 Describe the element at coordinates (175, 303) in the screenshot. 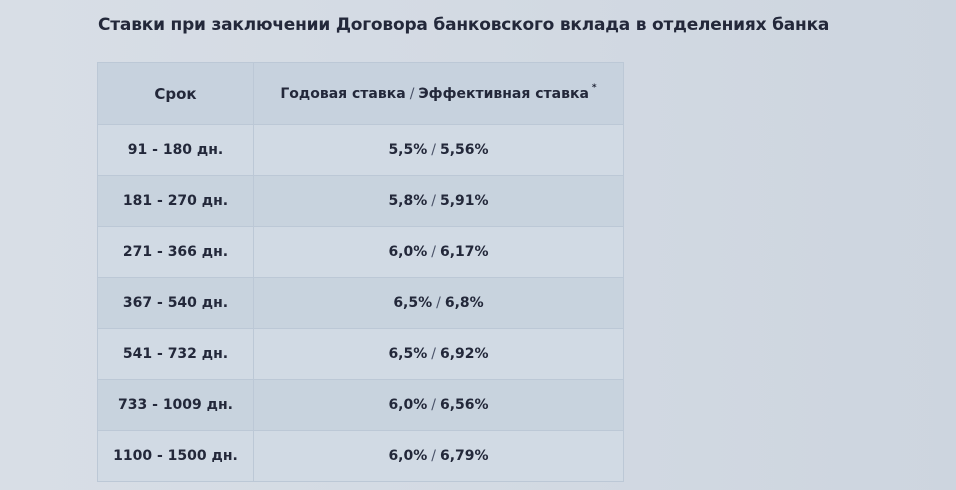

I see `term-cell: 367 - 540 дн.` at that location.